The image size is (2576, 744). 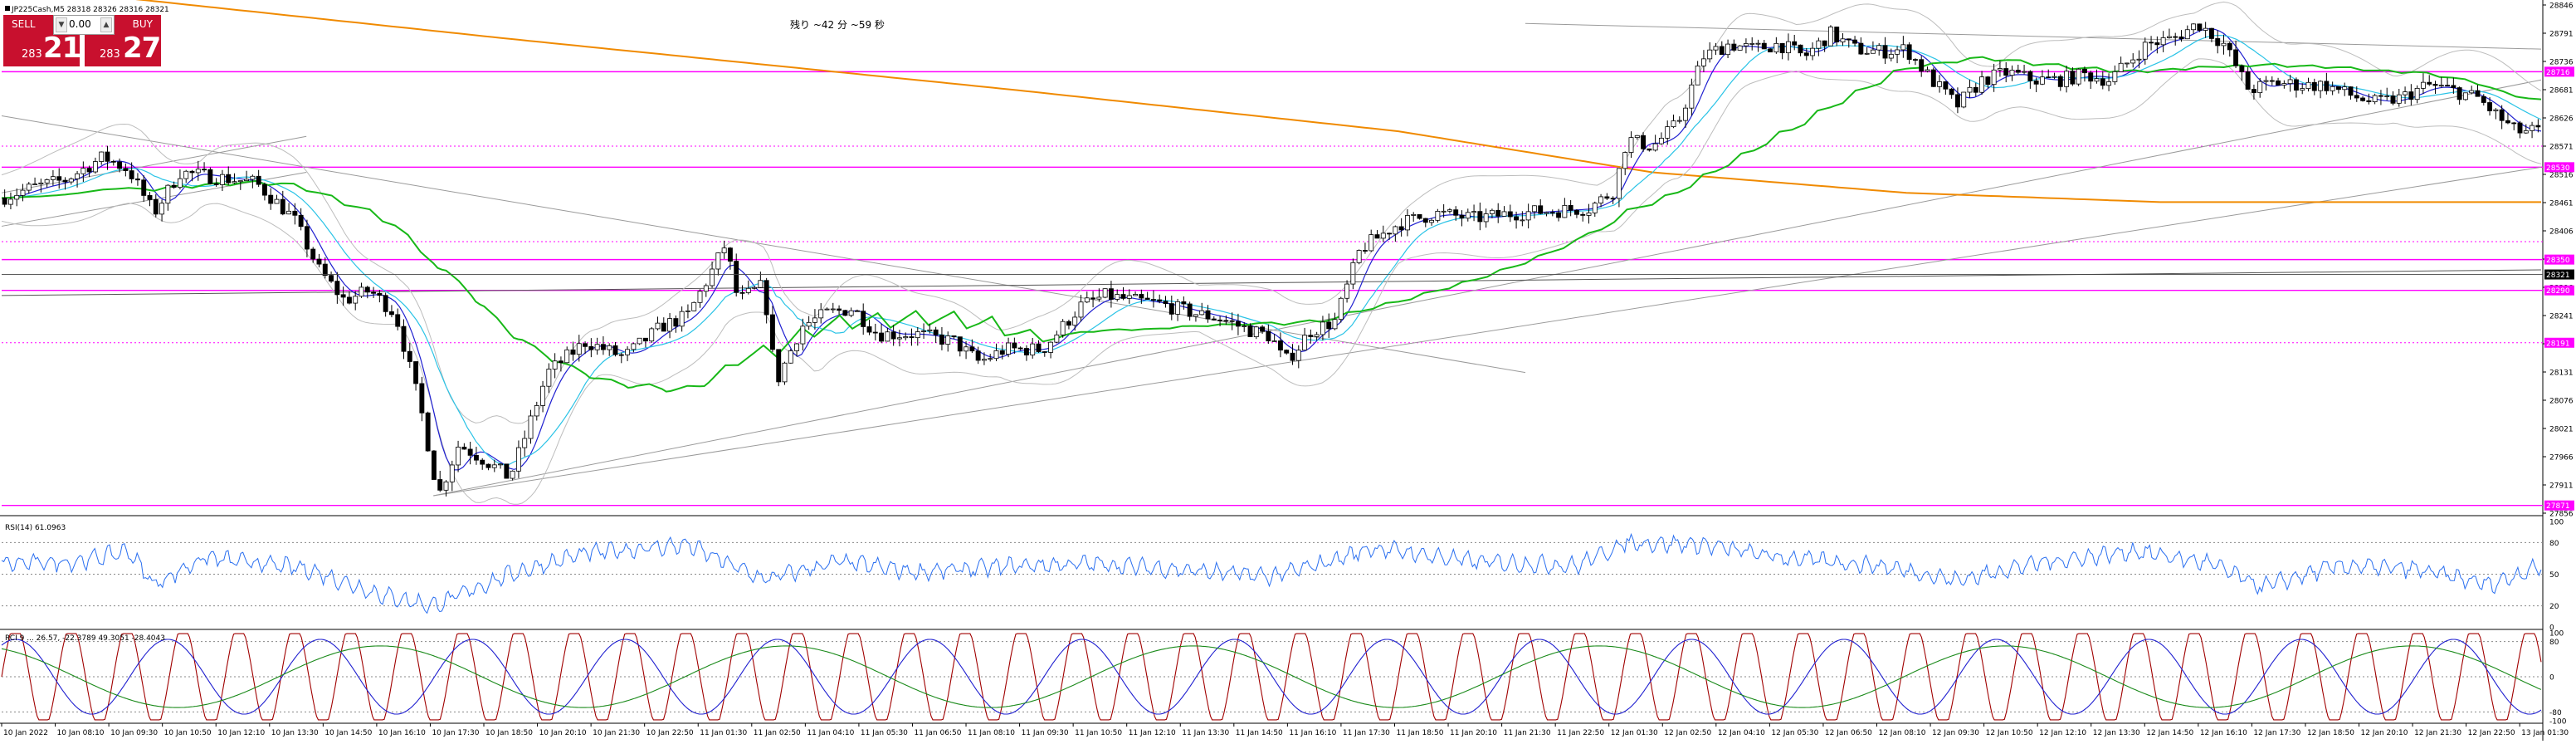 I want to click on time-tick-label: 11 Jan 14:50, so click(x=1259, y=733).